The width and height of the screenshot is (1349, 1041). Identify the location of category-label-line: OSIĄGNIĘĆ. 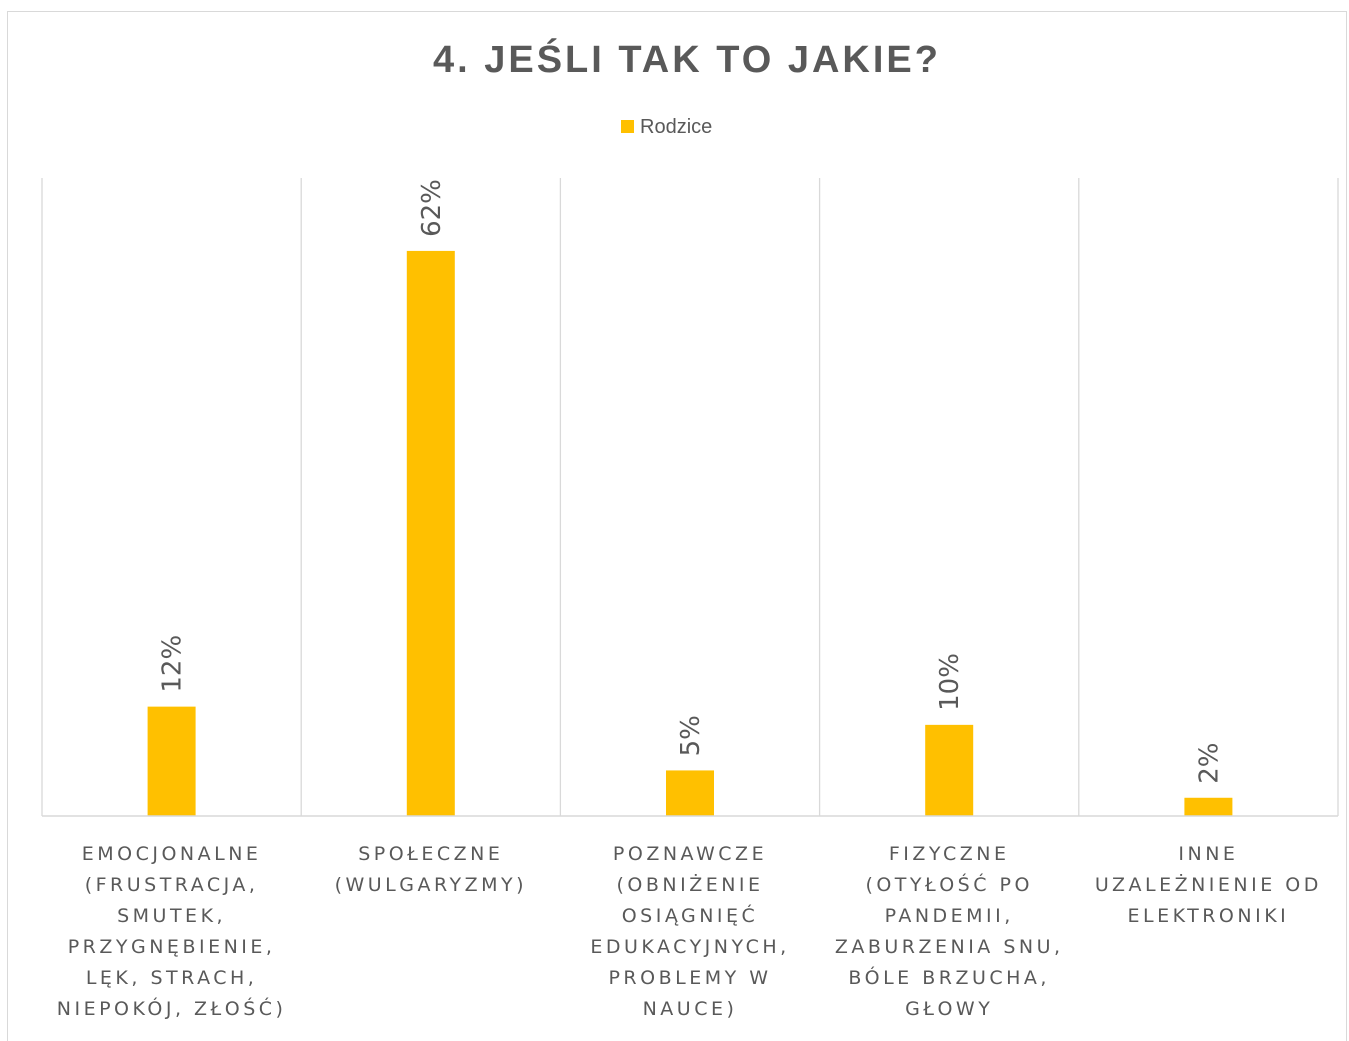
(690, 915).